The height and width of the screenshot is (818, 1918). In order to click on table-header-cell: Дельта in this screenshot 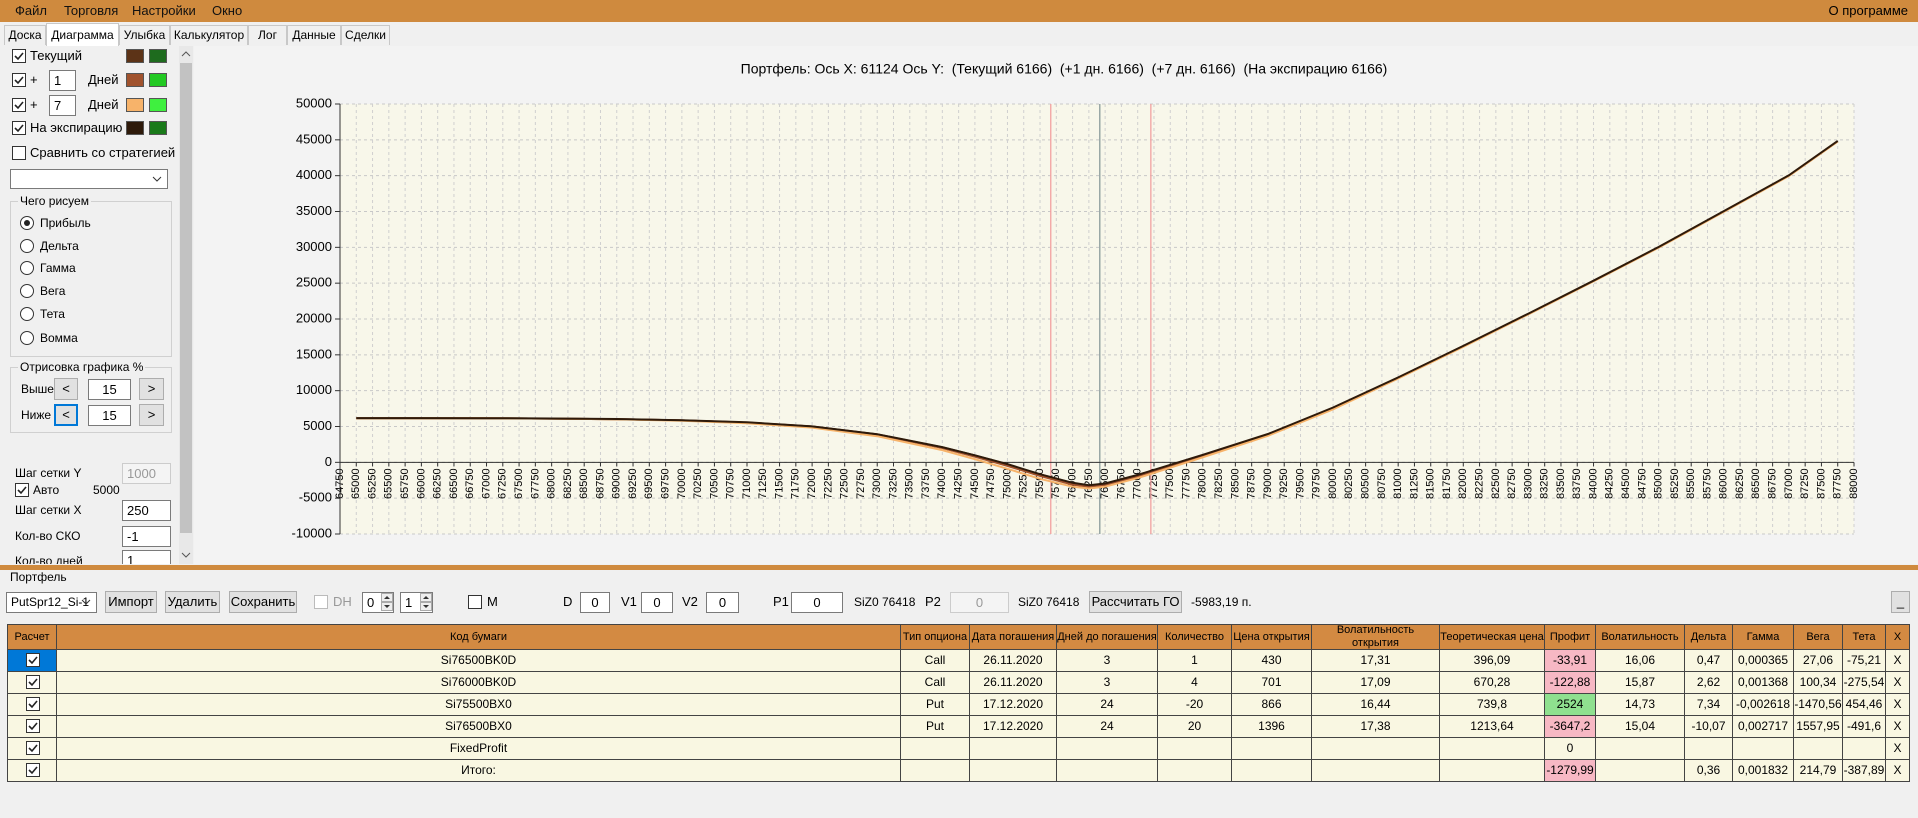, I will do `click(1709, 637)`.